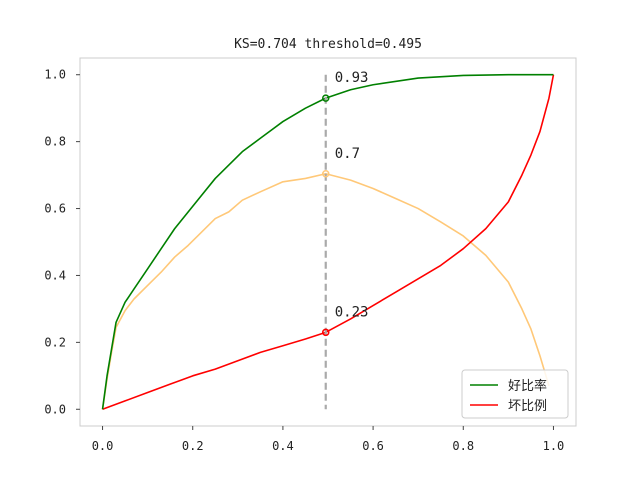 This screenshot has width=640, height=480. I want to click on x-tick-label: 0.4, so click(283, 446).